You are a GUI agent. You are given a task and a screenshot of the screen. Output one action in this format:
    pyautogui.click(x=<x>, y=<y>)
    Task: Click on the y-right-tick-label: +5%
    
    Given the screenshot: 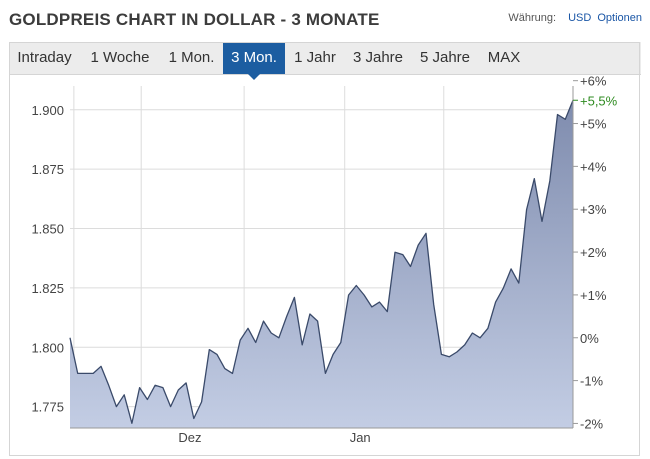 What is the action you would take?
    pyautogui.click(x=593, y=124)
    